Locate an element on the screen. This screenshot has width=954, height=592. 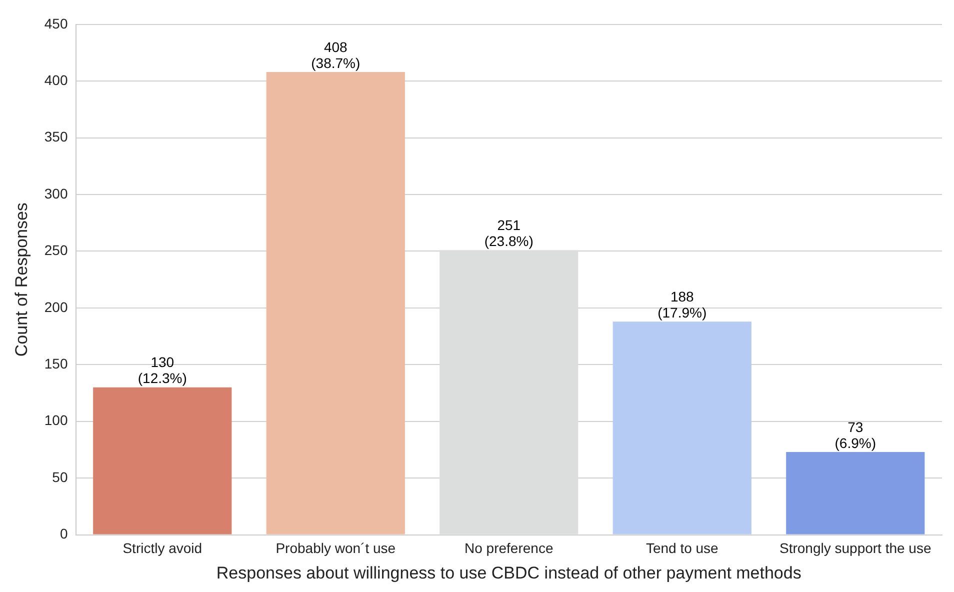
x-tick-label: Strictly avoid is located at coordinates (162, 548).